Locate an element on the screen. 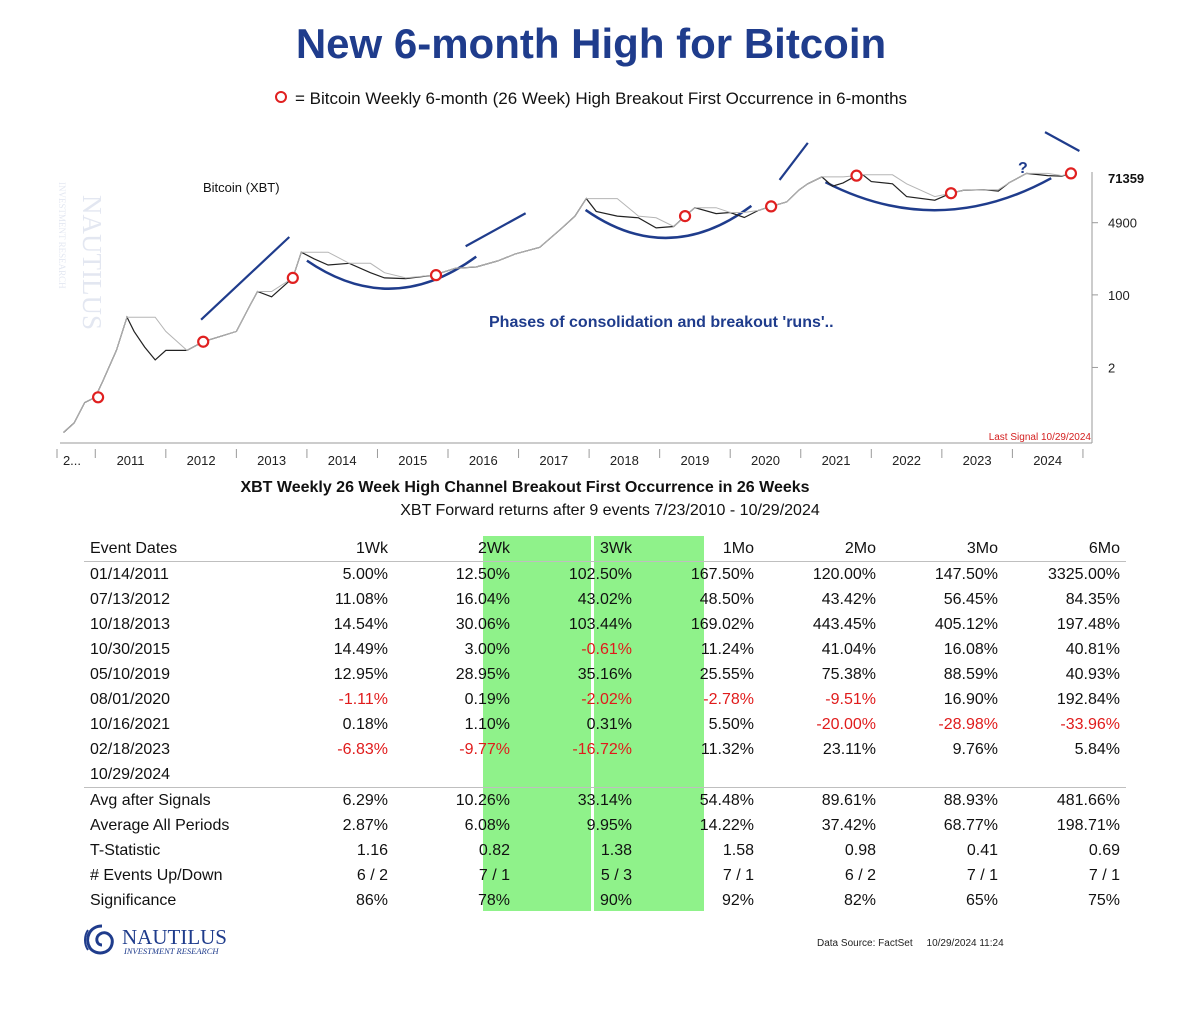 The image size is (1182, 1011). table-cell: 197.48% is located at coordinates (1088, 624).